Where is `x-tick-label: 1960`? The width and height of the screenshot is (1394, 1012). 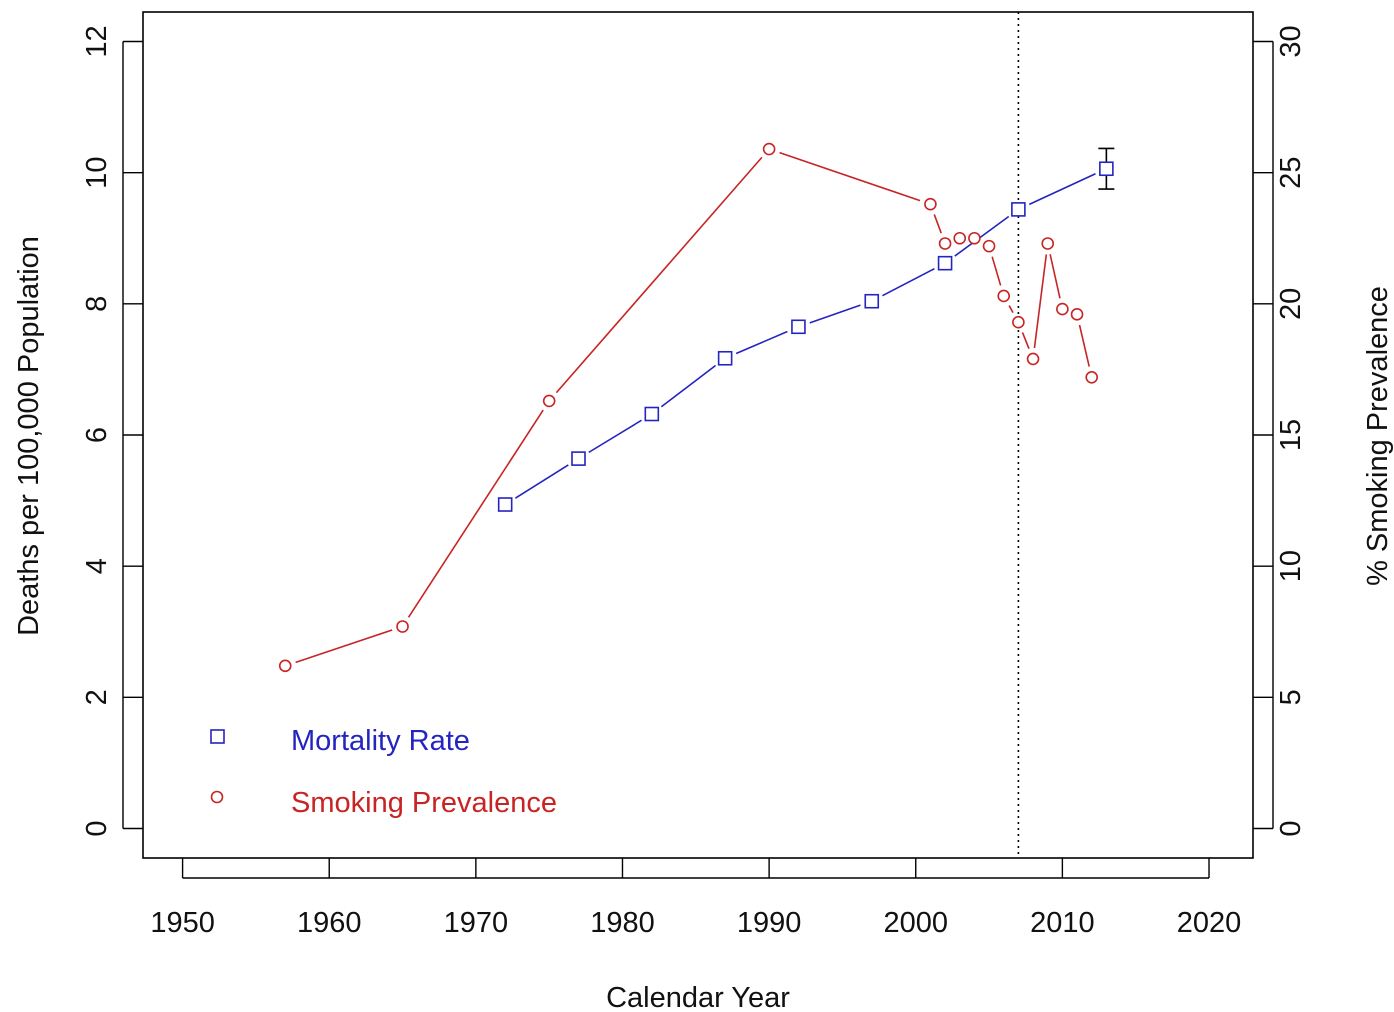
x-tick-label: 1960 is located at coordinates (329, 923).